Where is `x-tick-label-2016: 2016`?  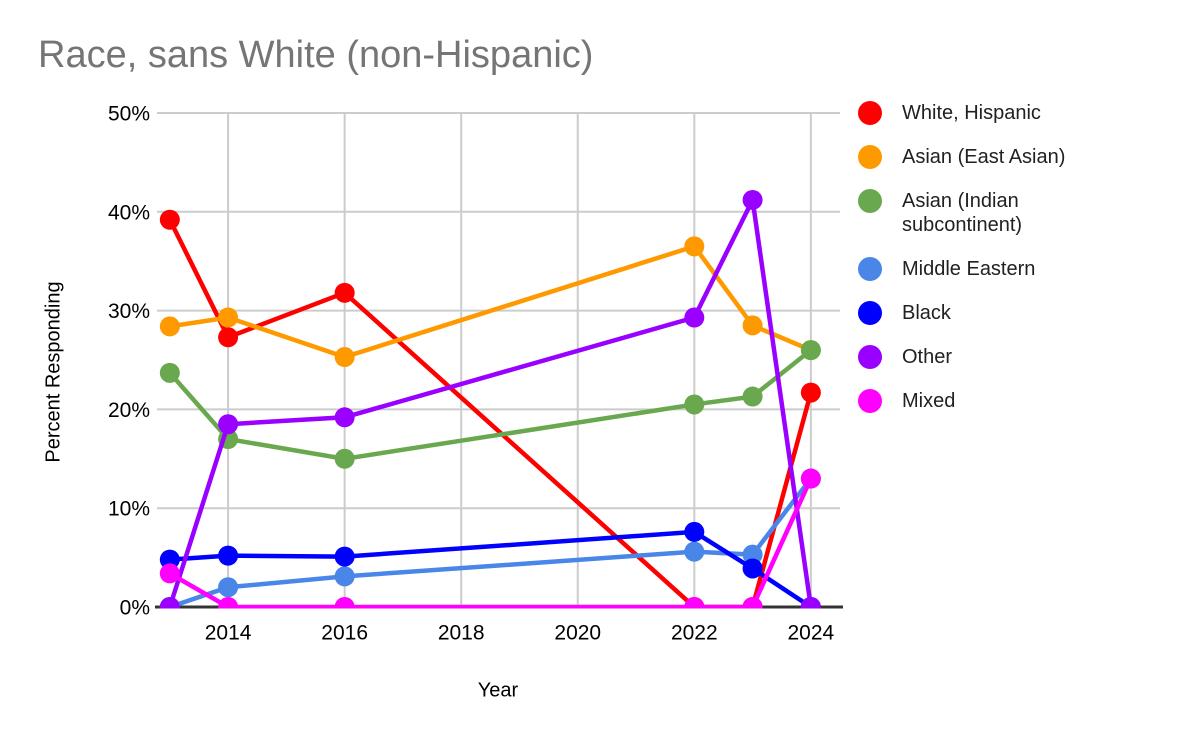 x-tick-label-2016: 2016 is located at coordinates (344, 633).